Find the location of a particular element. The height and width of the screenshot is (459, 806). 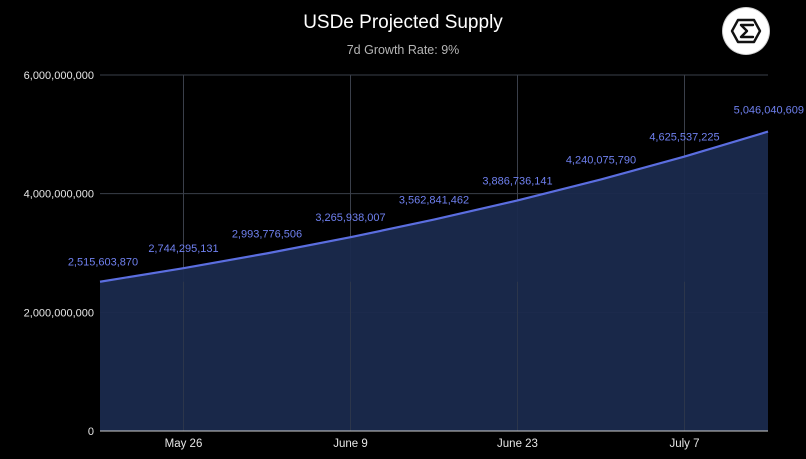

data-label: 2,515,603,870 is located at coordinates (103, 263).